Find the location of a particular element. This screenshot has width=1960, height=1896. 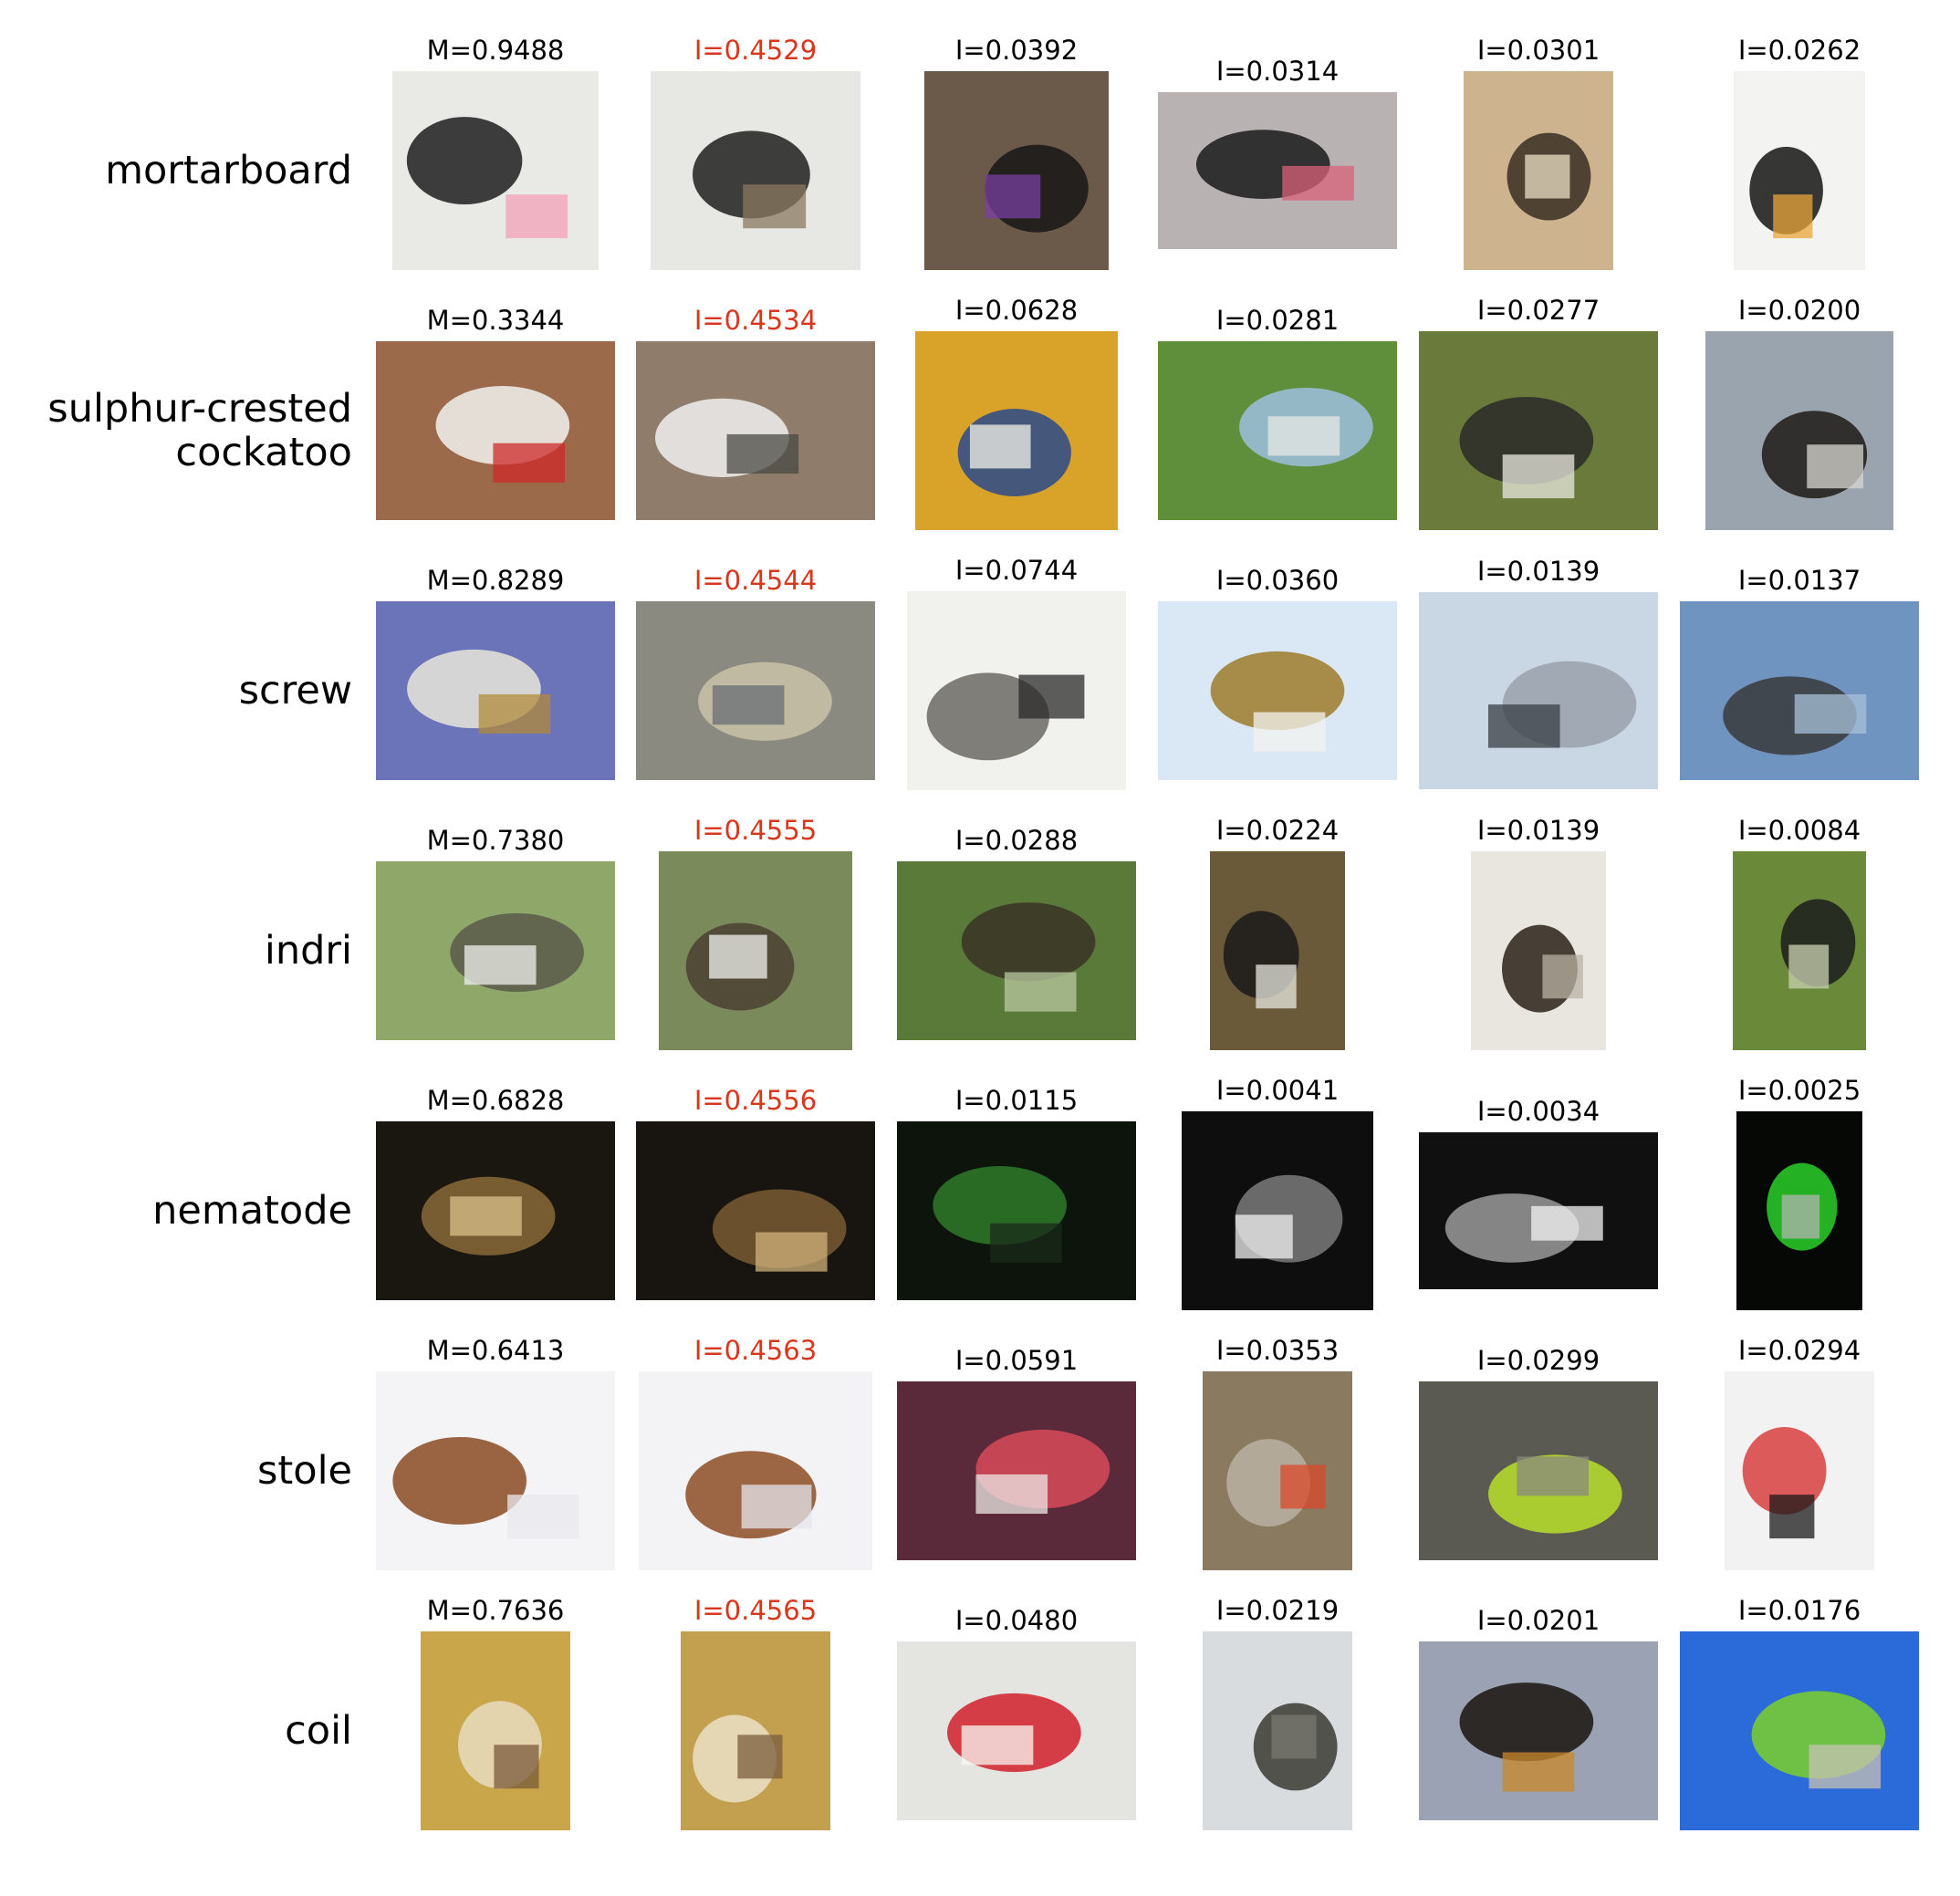

row-label: coil is located at coordinates (318, 1731).